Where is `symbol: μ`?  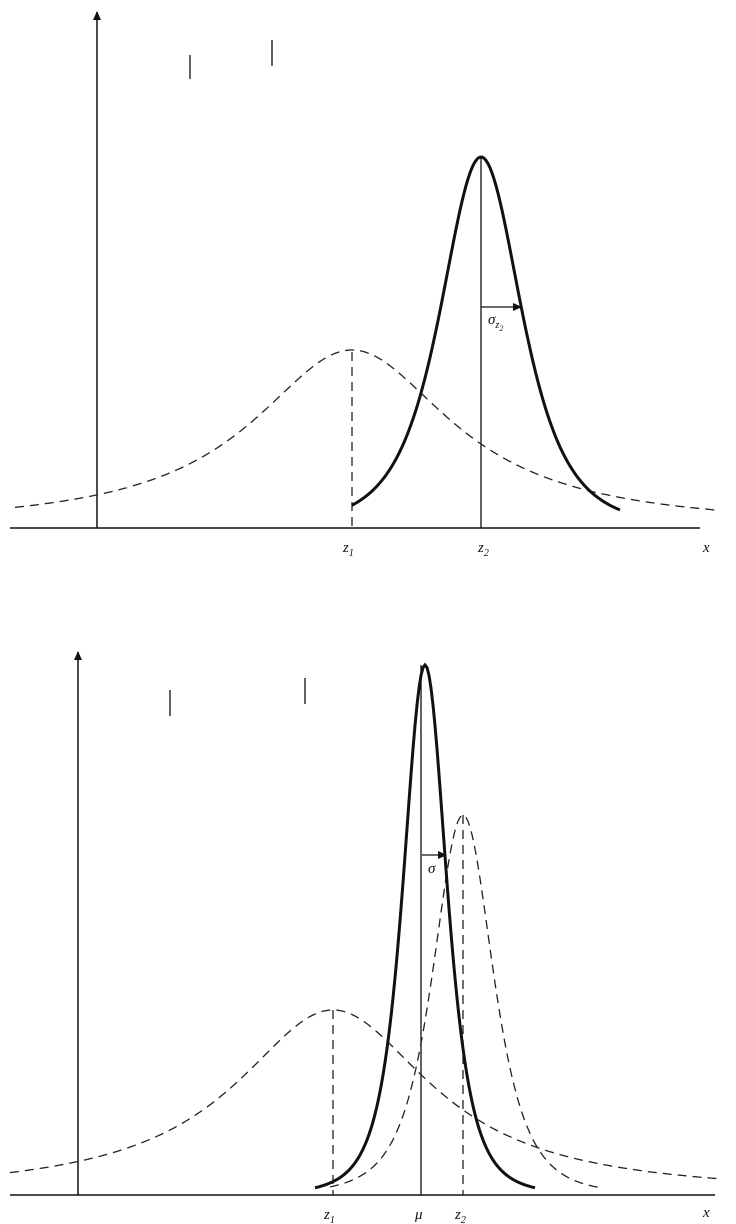
symbol: μ is located at coordinates (418, 1215).